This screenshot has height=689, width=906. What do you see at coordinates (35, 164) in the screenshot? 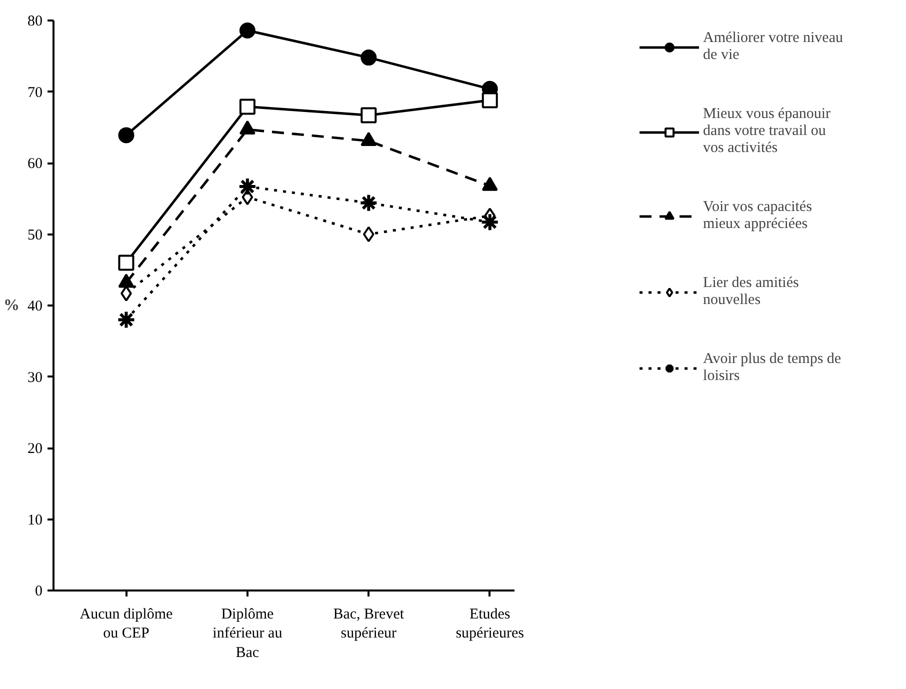
I see `y-tick-label: 60` at bounding box center [35, 164].